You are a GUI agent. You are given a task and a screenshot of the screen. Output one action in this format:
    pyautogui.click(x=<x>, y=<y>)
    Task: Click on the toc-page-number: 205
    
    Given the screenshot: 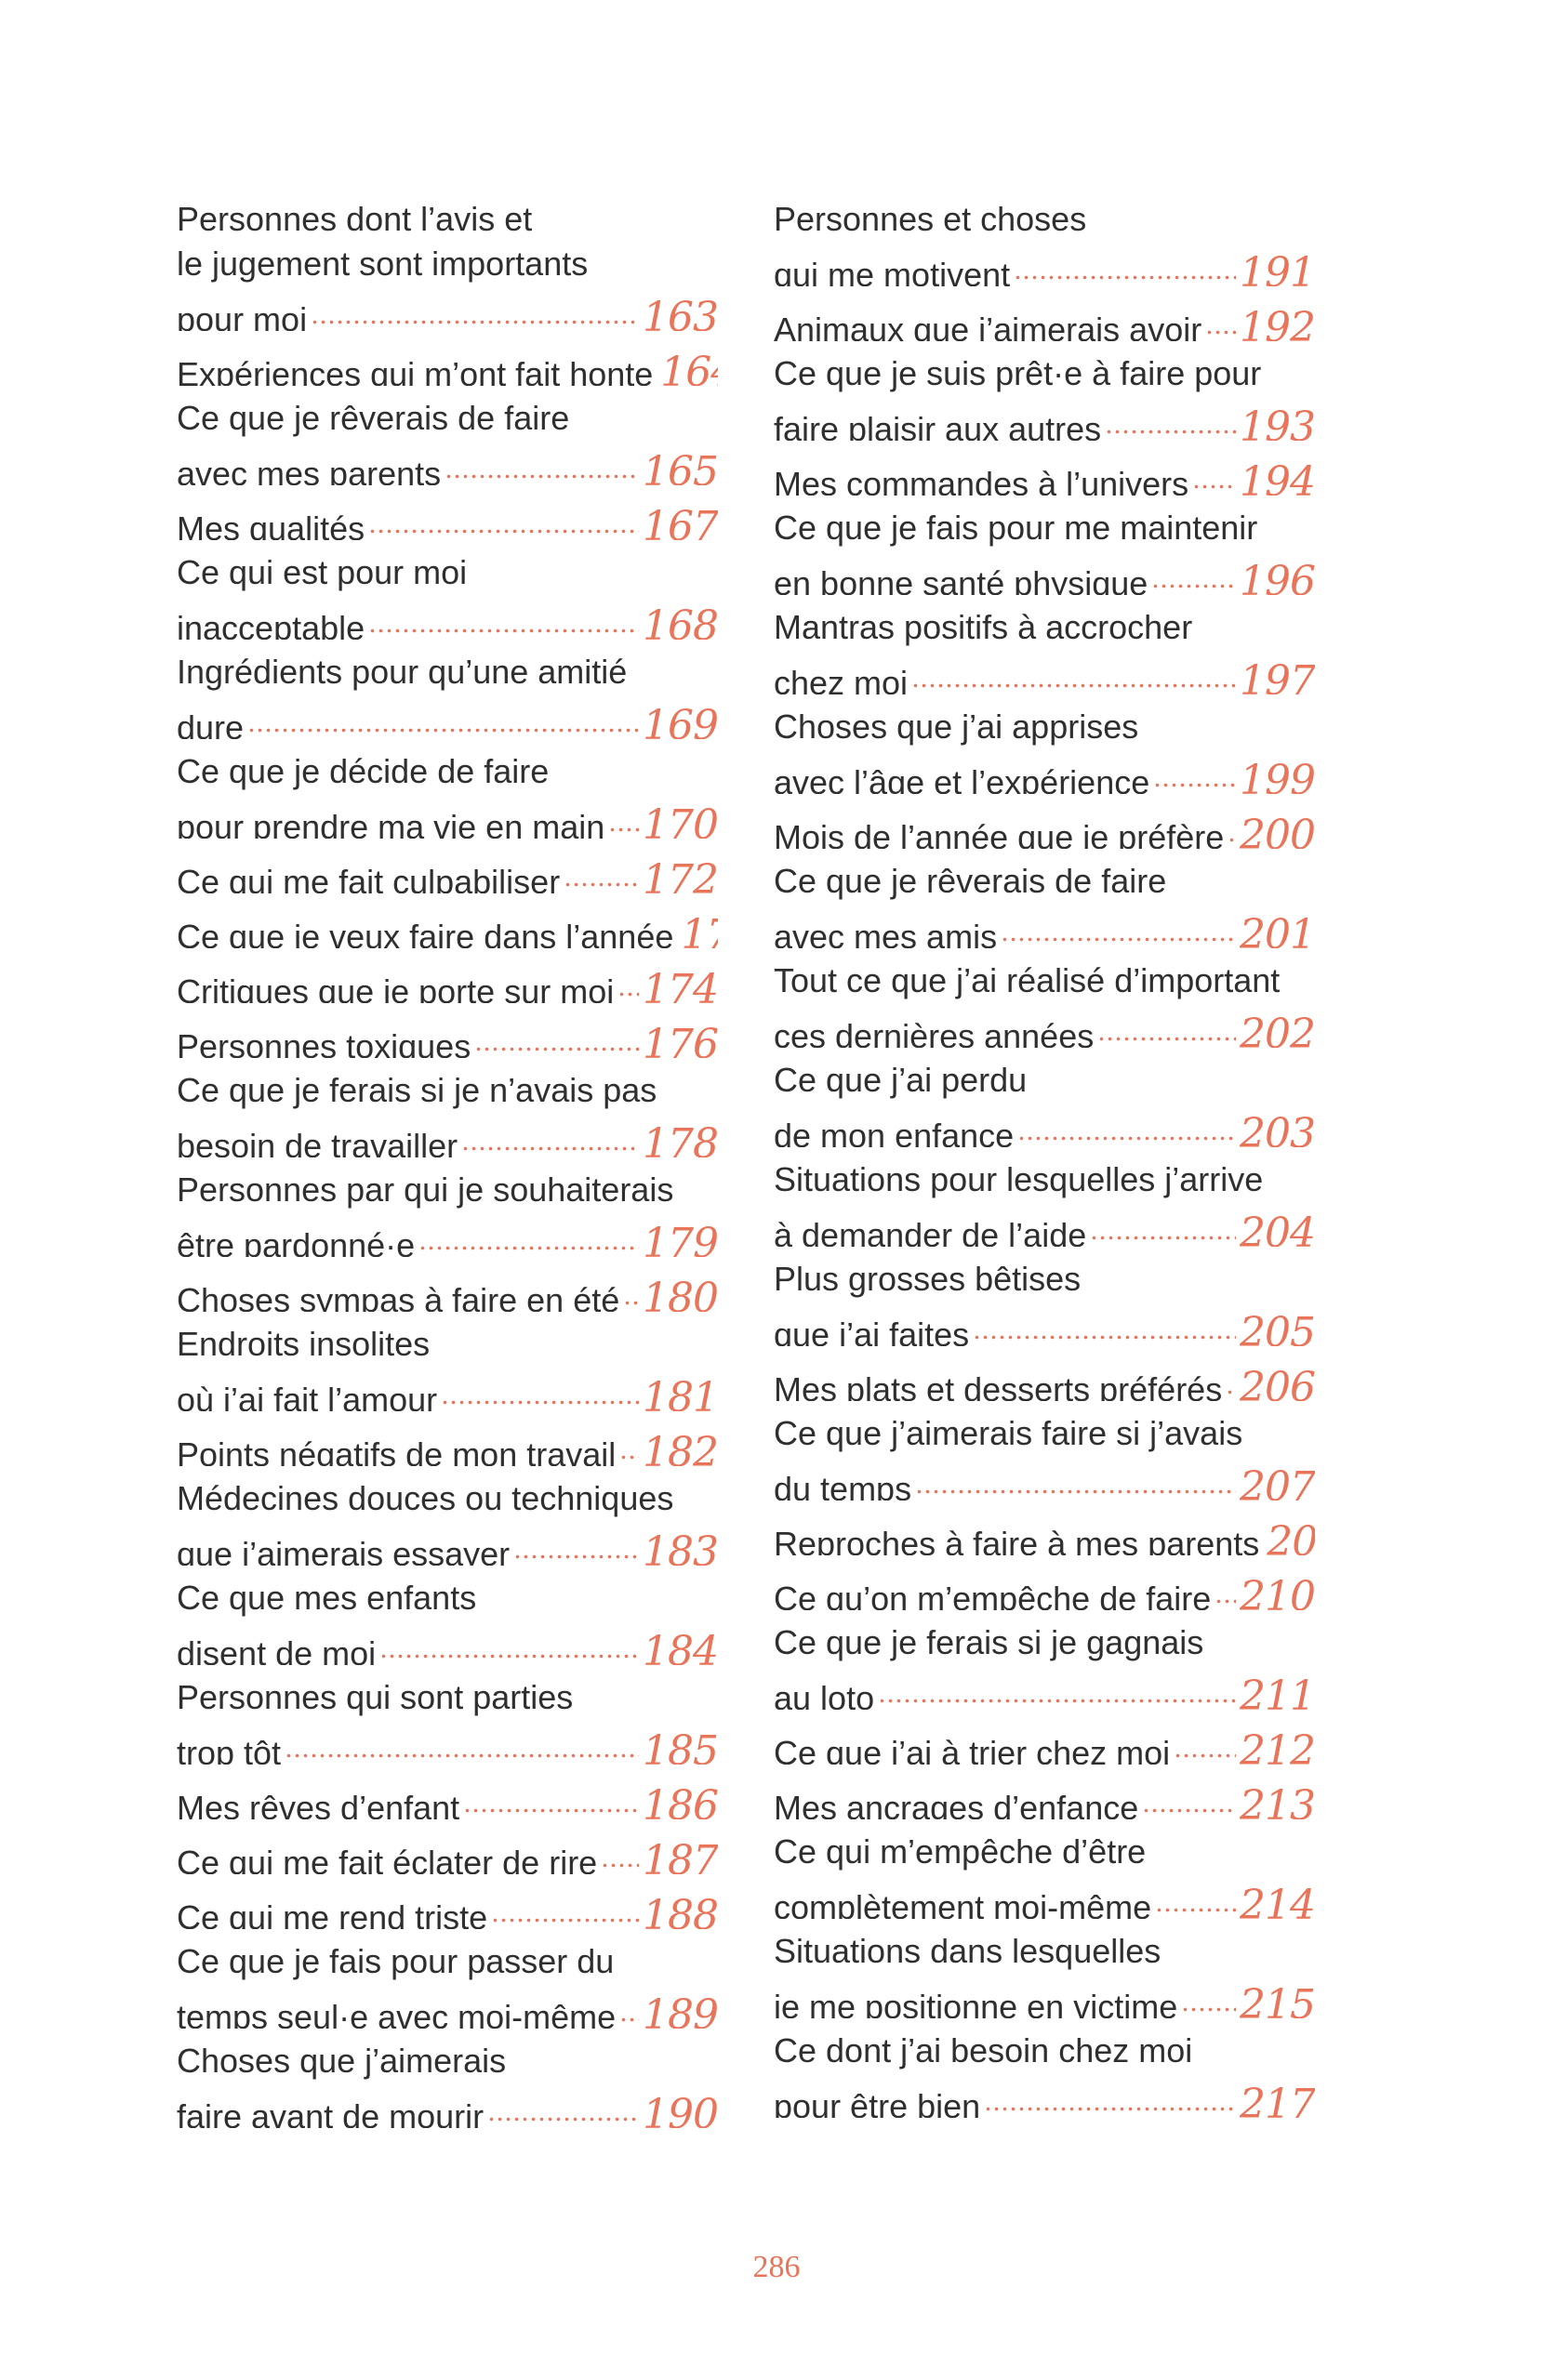 What is the action you would take?
    pyautogui.click(x=1277, y=1328)
    